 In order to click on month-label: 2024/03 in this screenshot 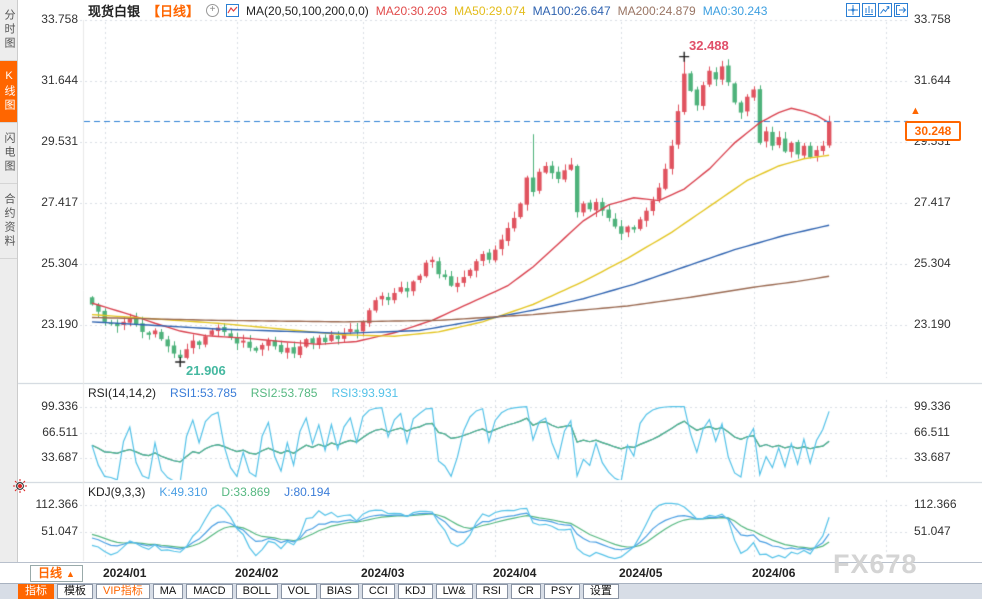, I will do `click(383, 573)`.